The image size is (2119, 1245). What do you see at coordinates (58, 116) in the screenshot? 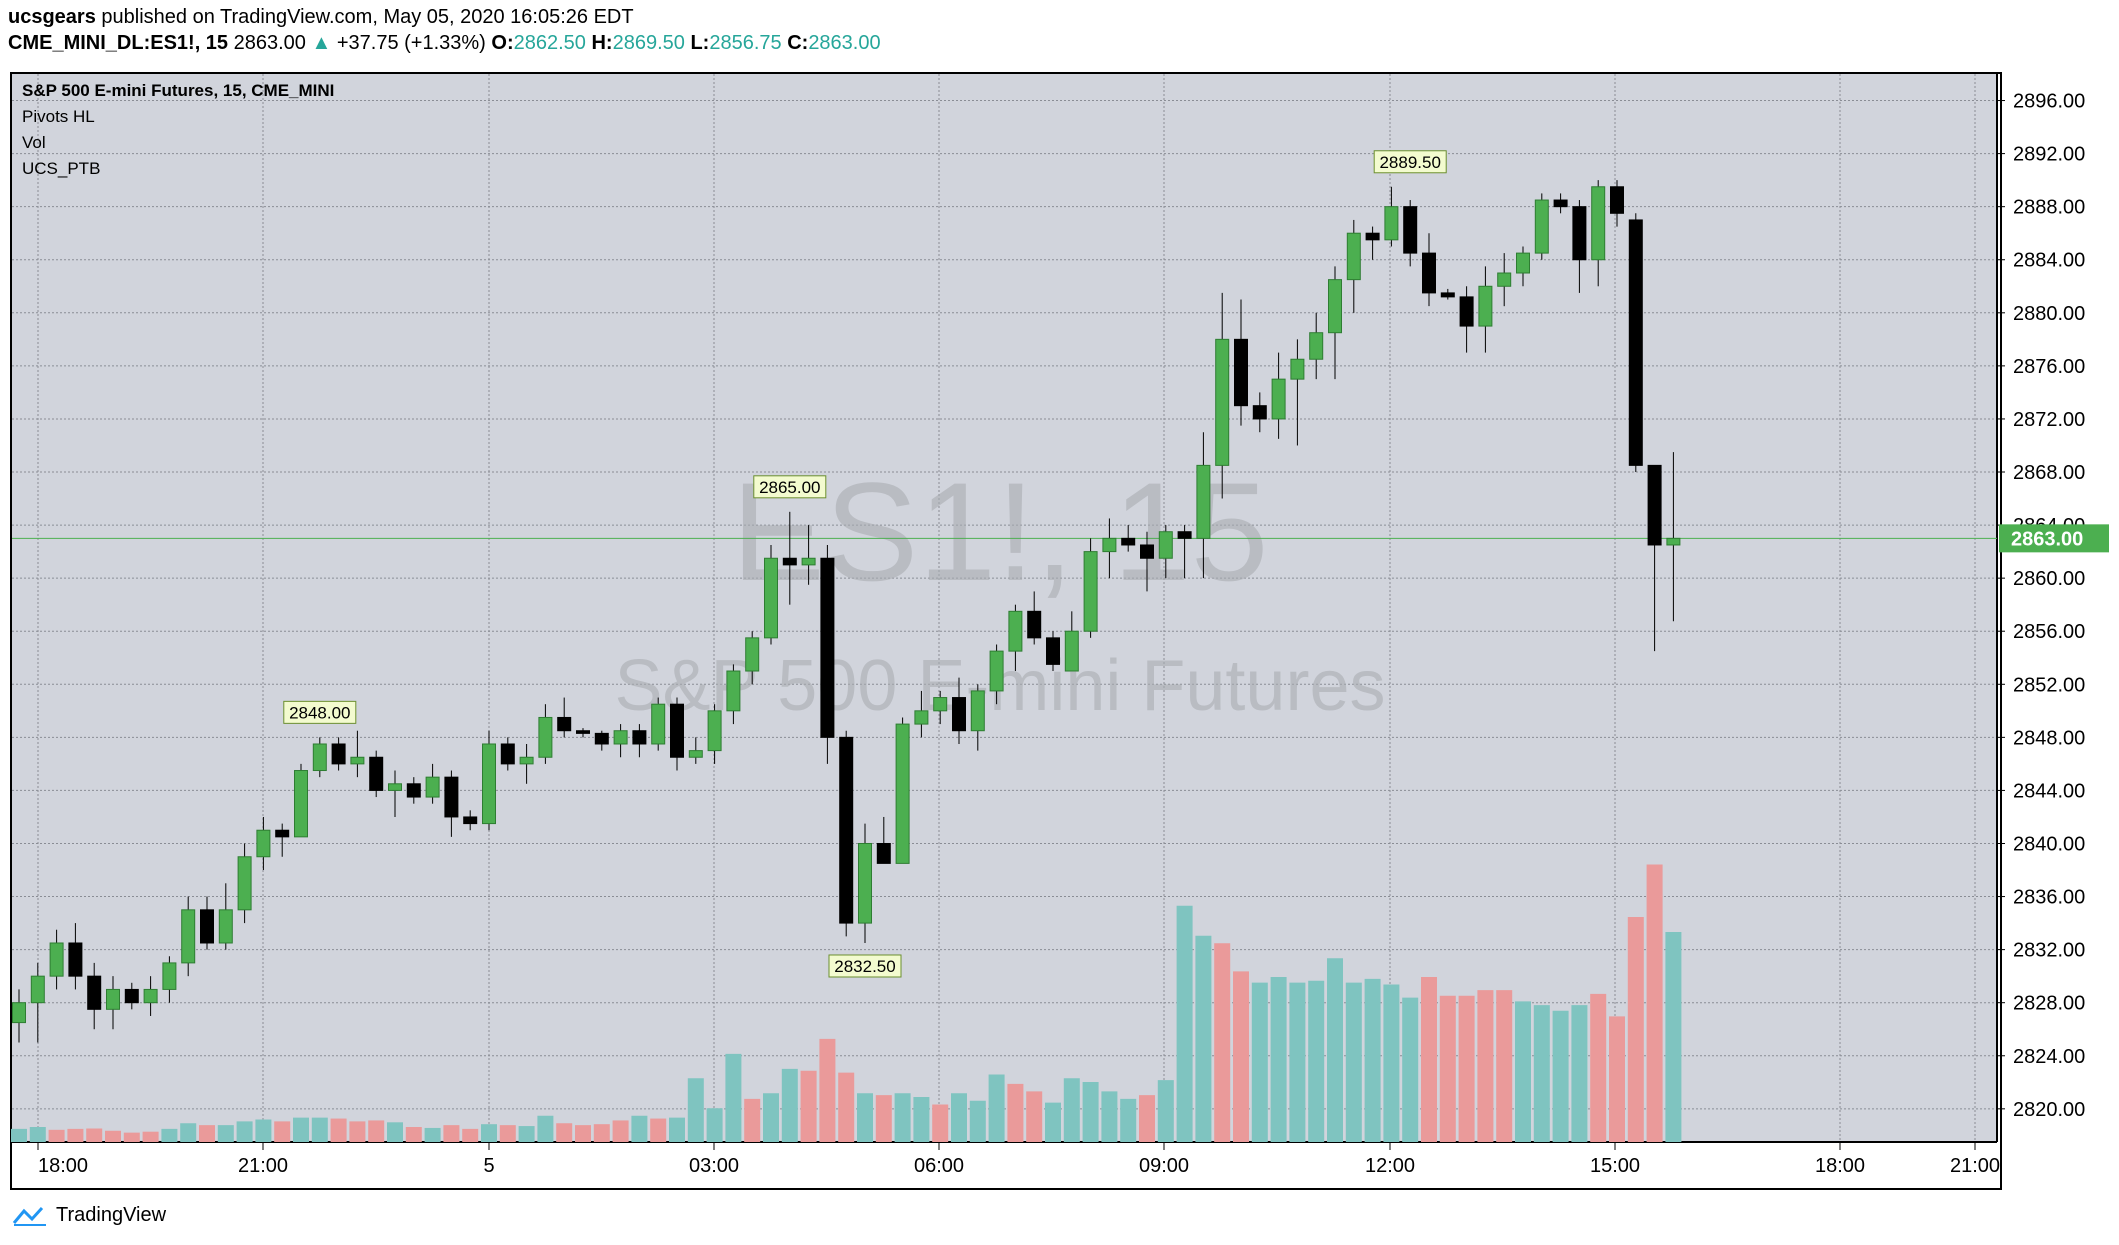
I see `legend-item-pivots: Pivots HL` at bounding box center [58, 116].